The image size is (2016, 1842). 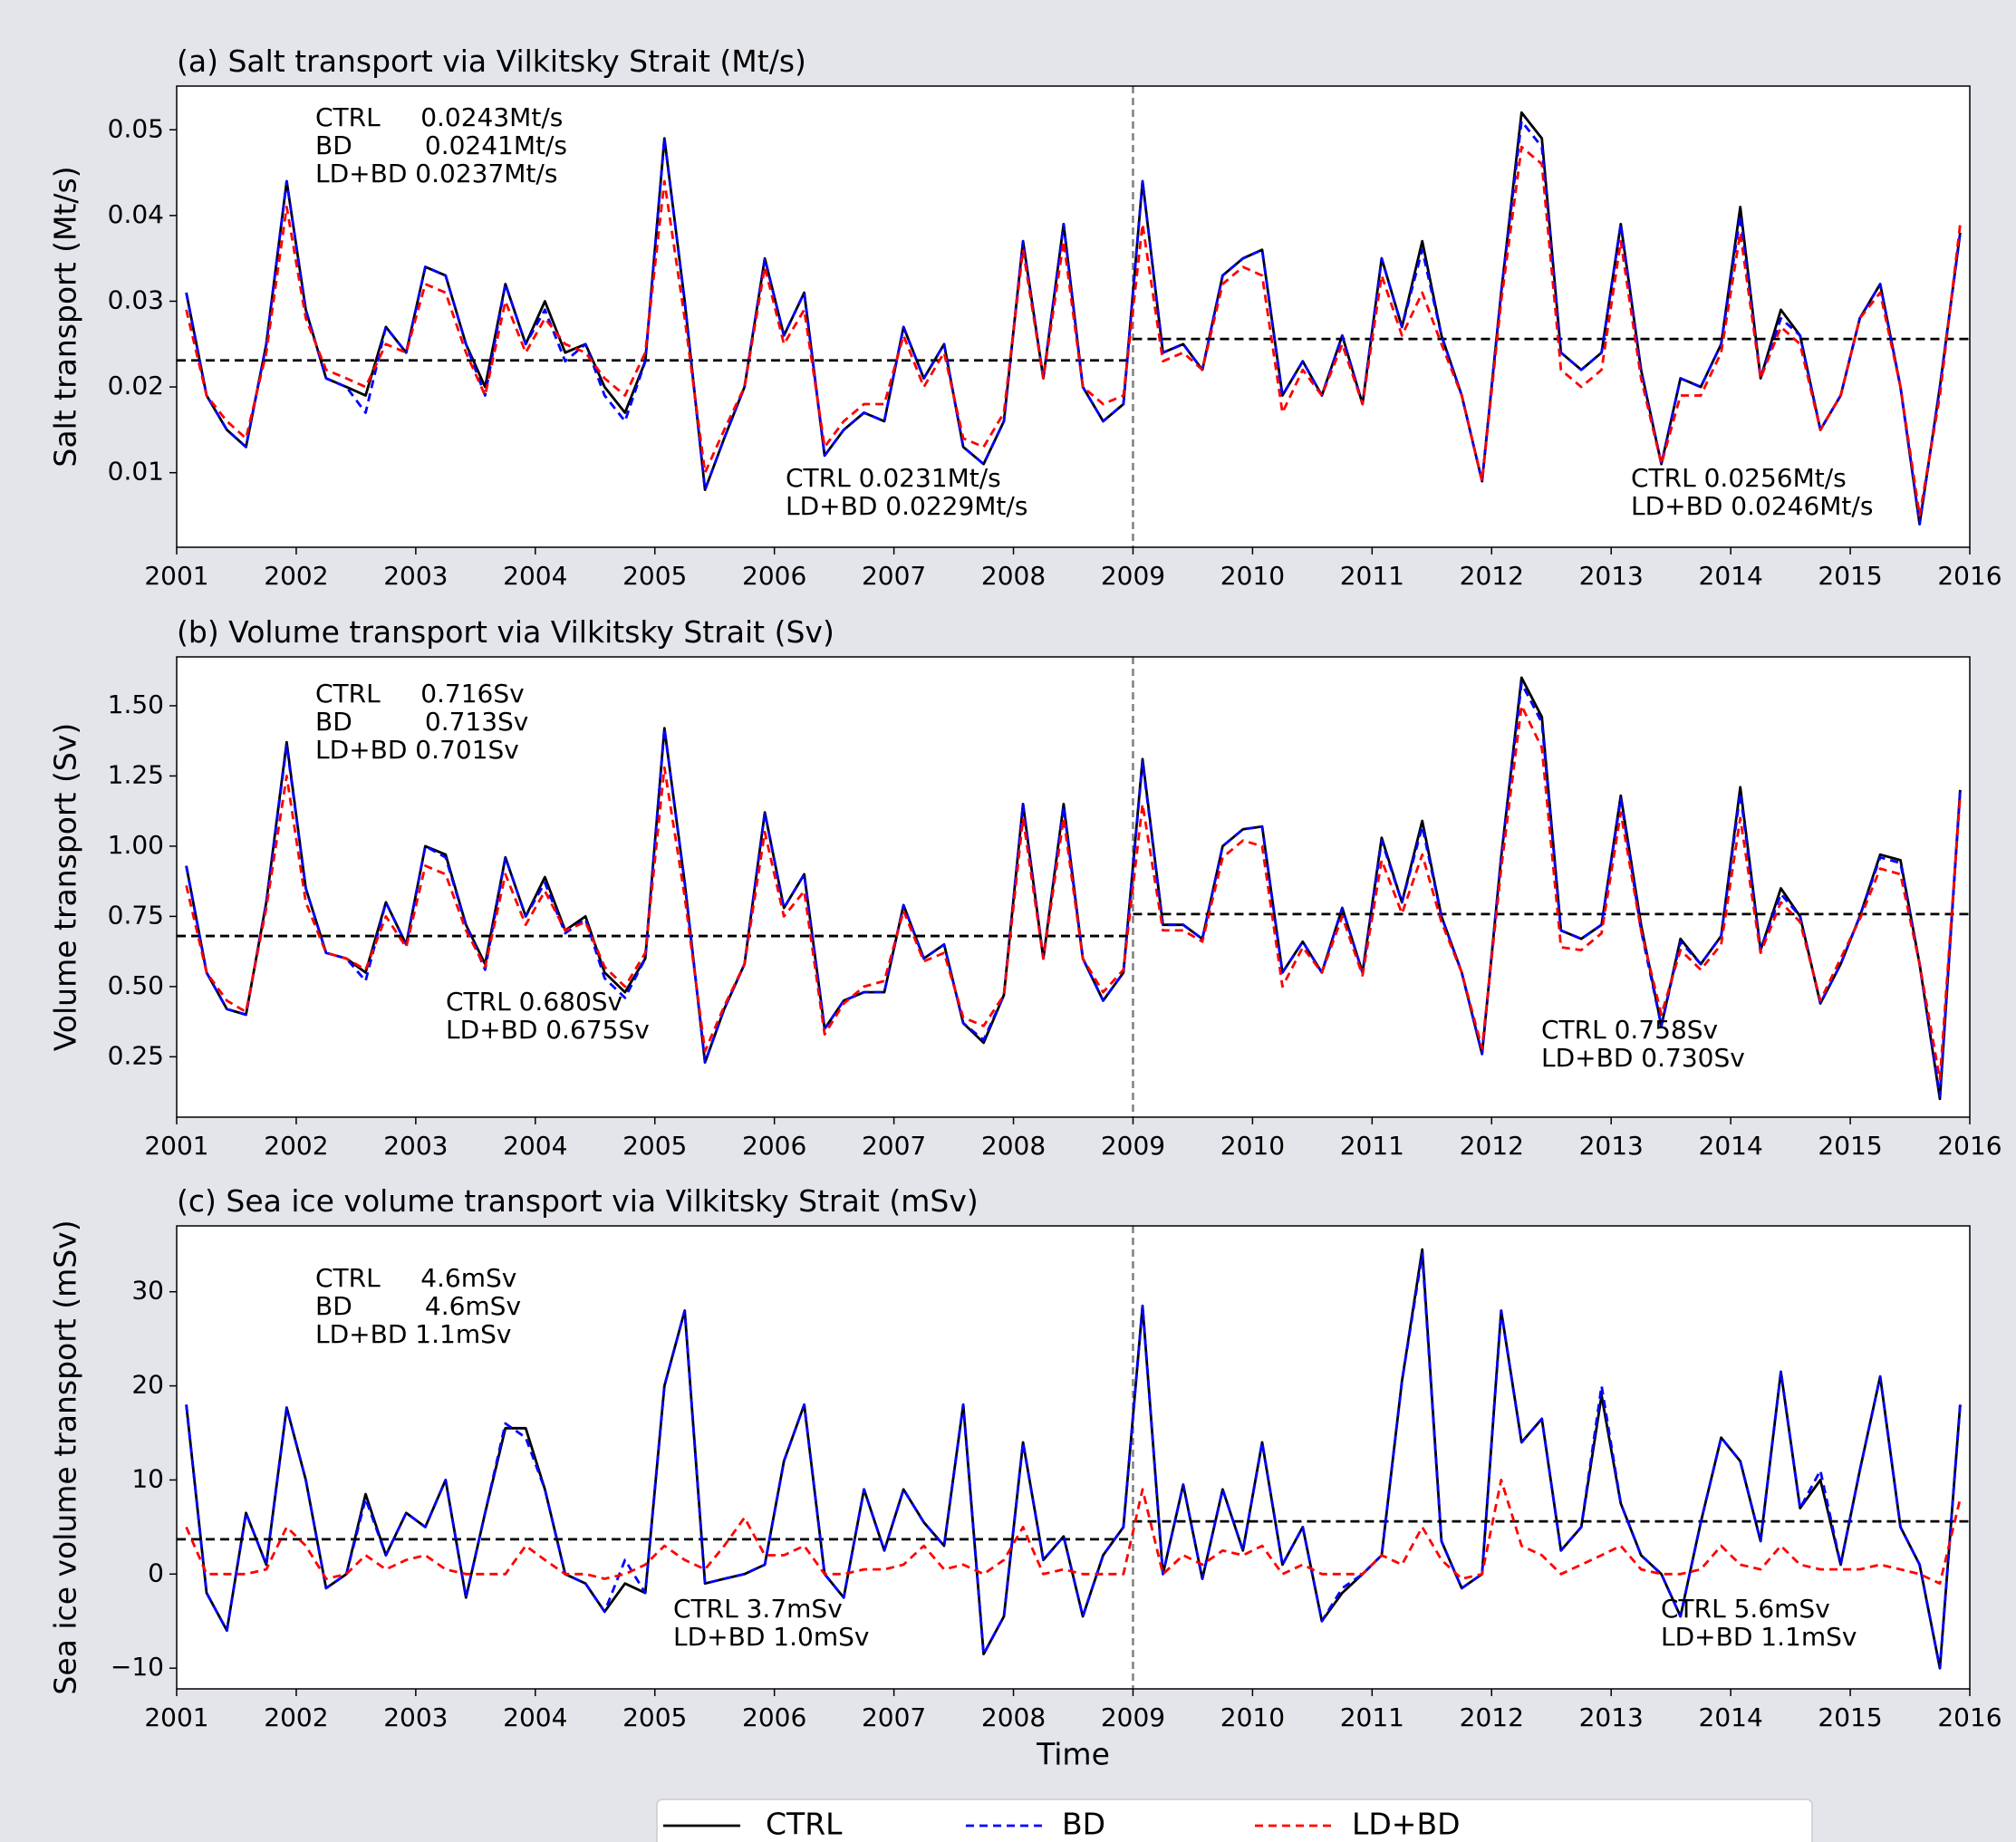 I want to click on y-tick-label: 0, so click(x=156, y=1572).